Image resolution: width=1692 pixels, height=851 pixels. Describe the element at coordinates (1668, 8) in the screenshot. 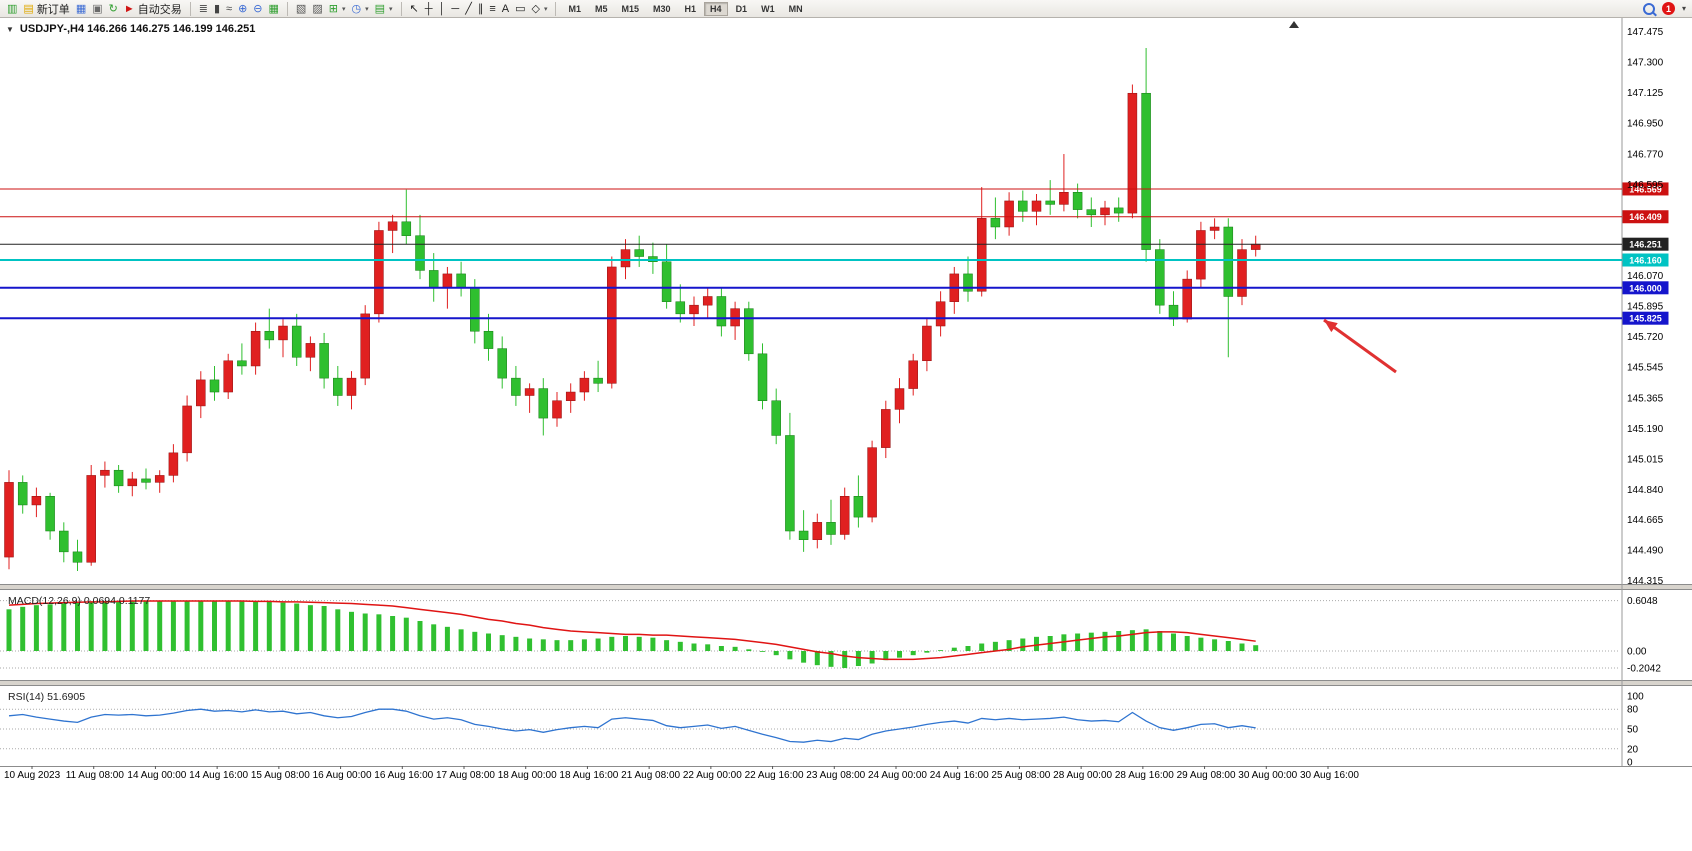

I see `notification-badge: 1` at that location.